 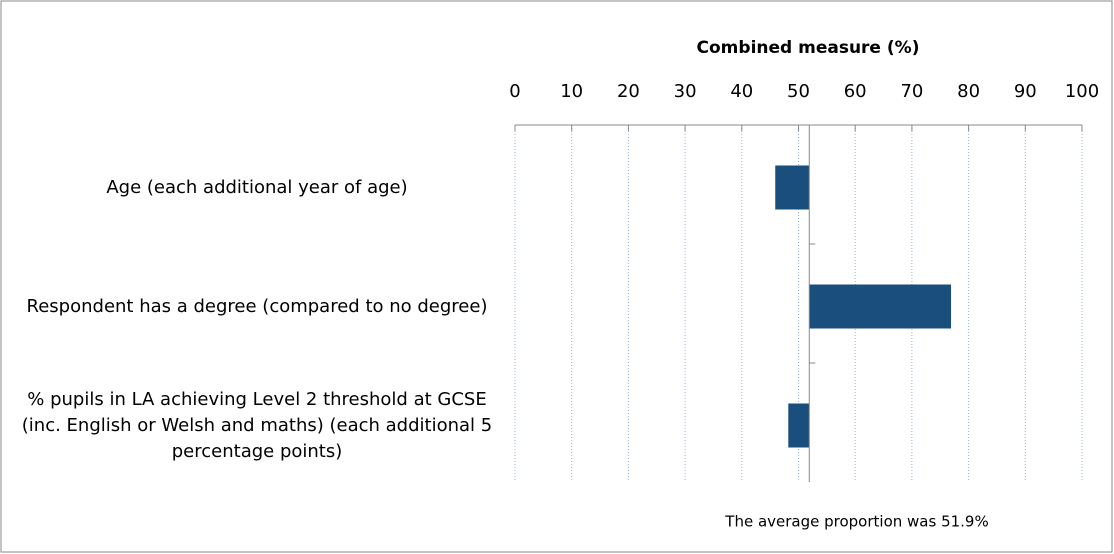 What do you see at coordinates (798, 91) in the screenshot?
I see `x-tick-label: 50` at bounding box center [798, 91].